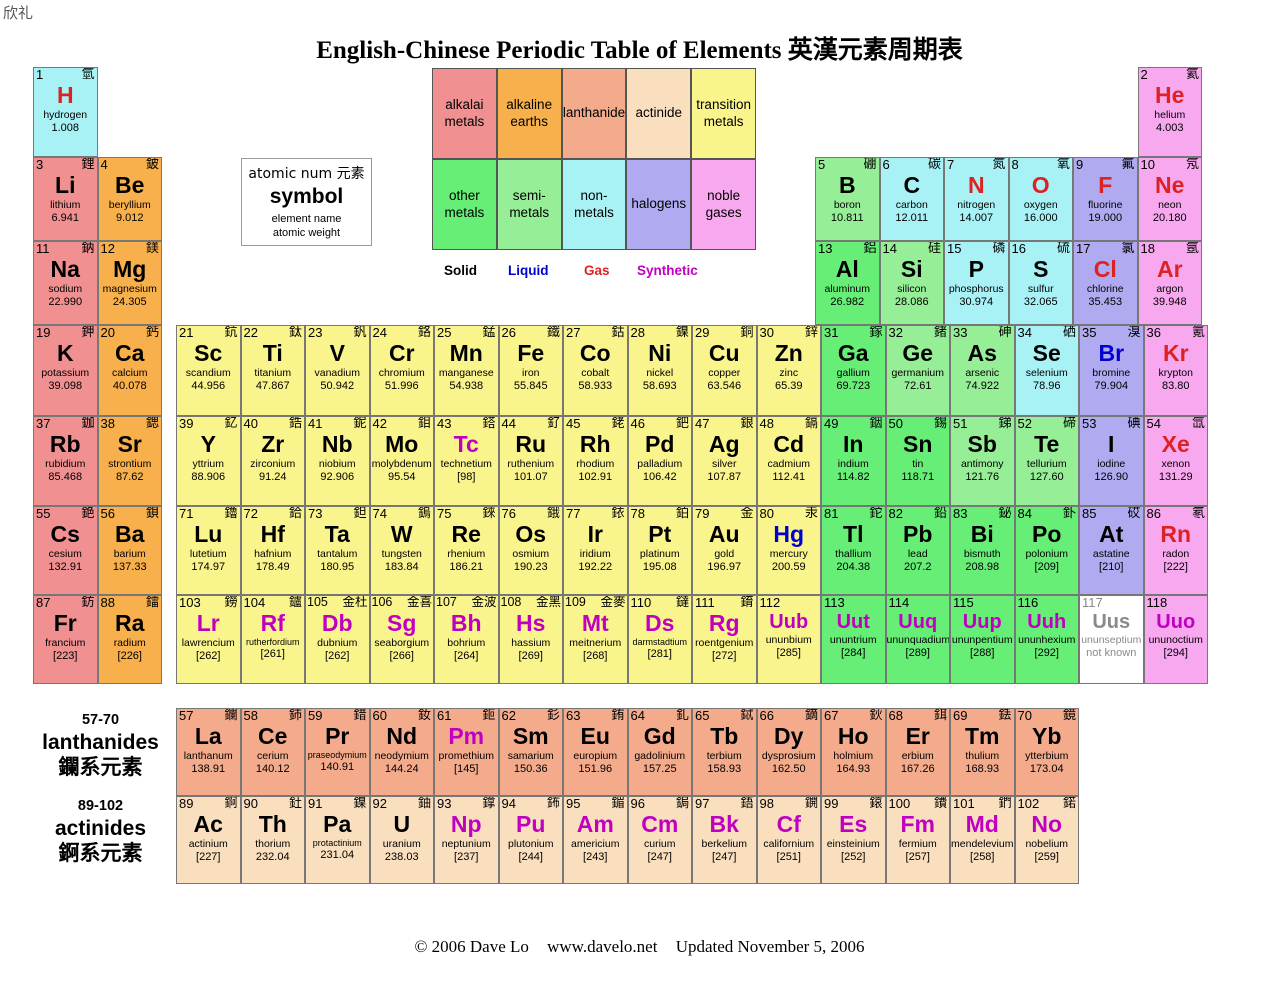 This screenshot has height=989, width=1279. Describe the element at coordinates (466, 370) in the screenshot. I see `element-cell-mn: 25 錳 Mn manganese 54.938` at that location.